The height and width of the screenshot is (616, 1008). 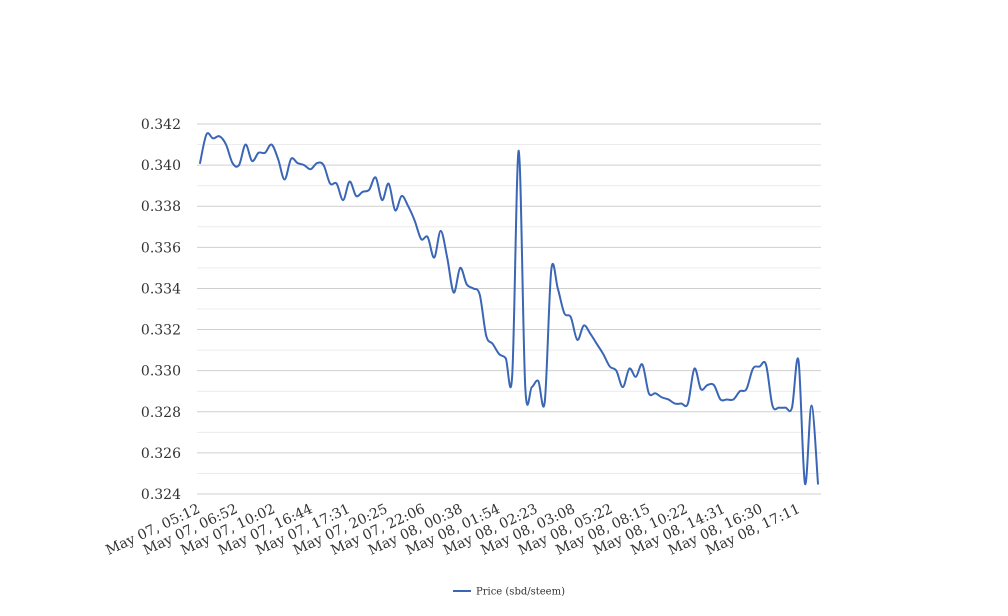 I want to click on y-tick-label: 0.326, so click(x=161, y=454).